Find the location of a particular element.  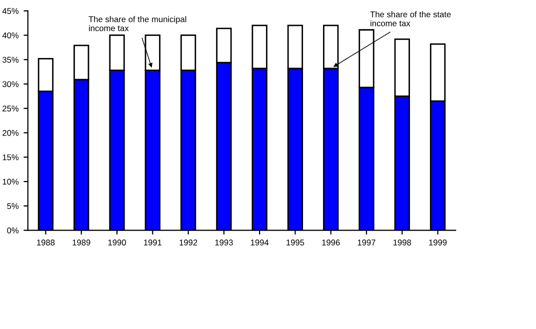

y-tick-label: 40% is located at coordinates (10, 35).